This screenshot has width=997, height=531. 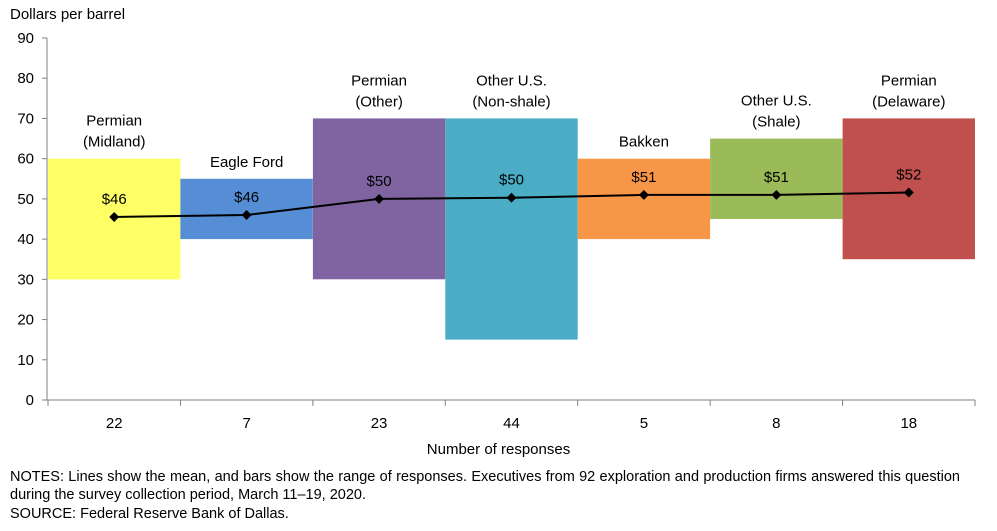 I want to click on y-tick-label: 40, so click(x=25, y=239).